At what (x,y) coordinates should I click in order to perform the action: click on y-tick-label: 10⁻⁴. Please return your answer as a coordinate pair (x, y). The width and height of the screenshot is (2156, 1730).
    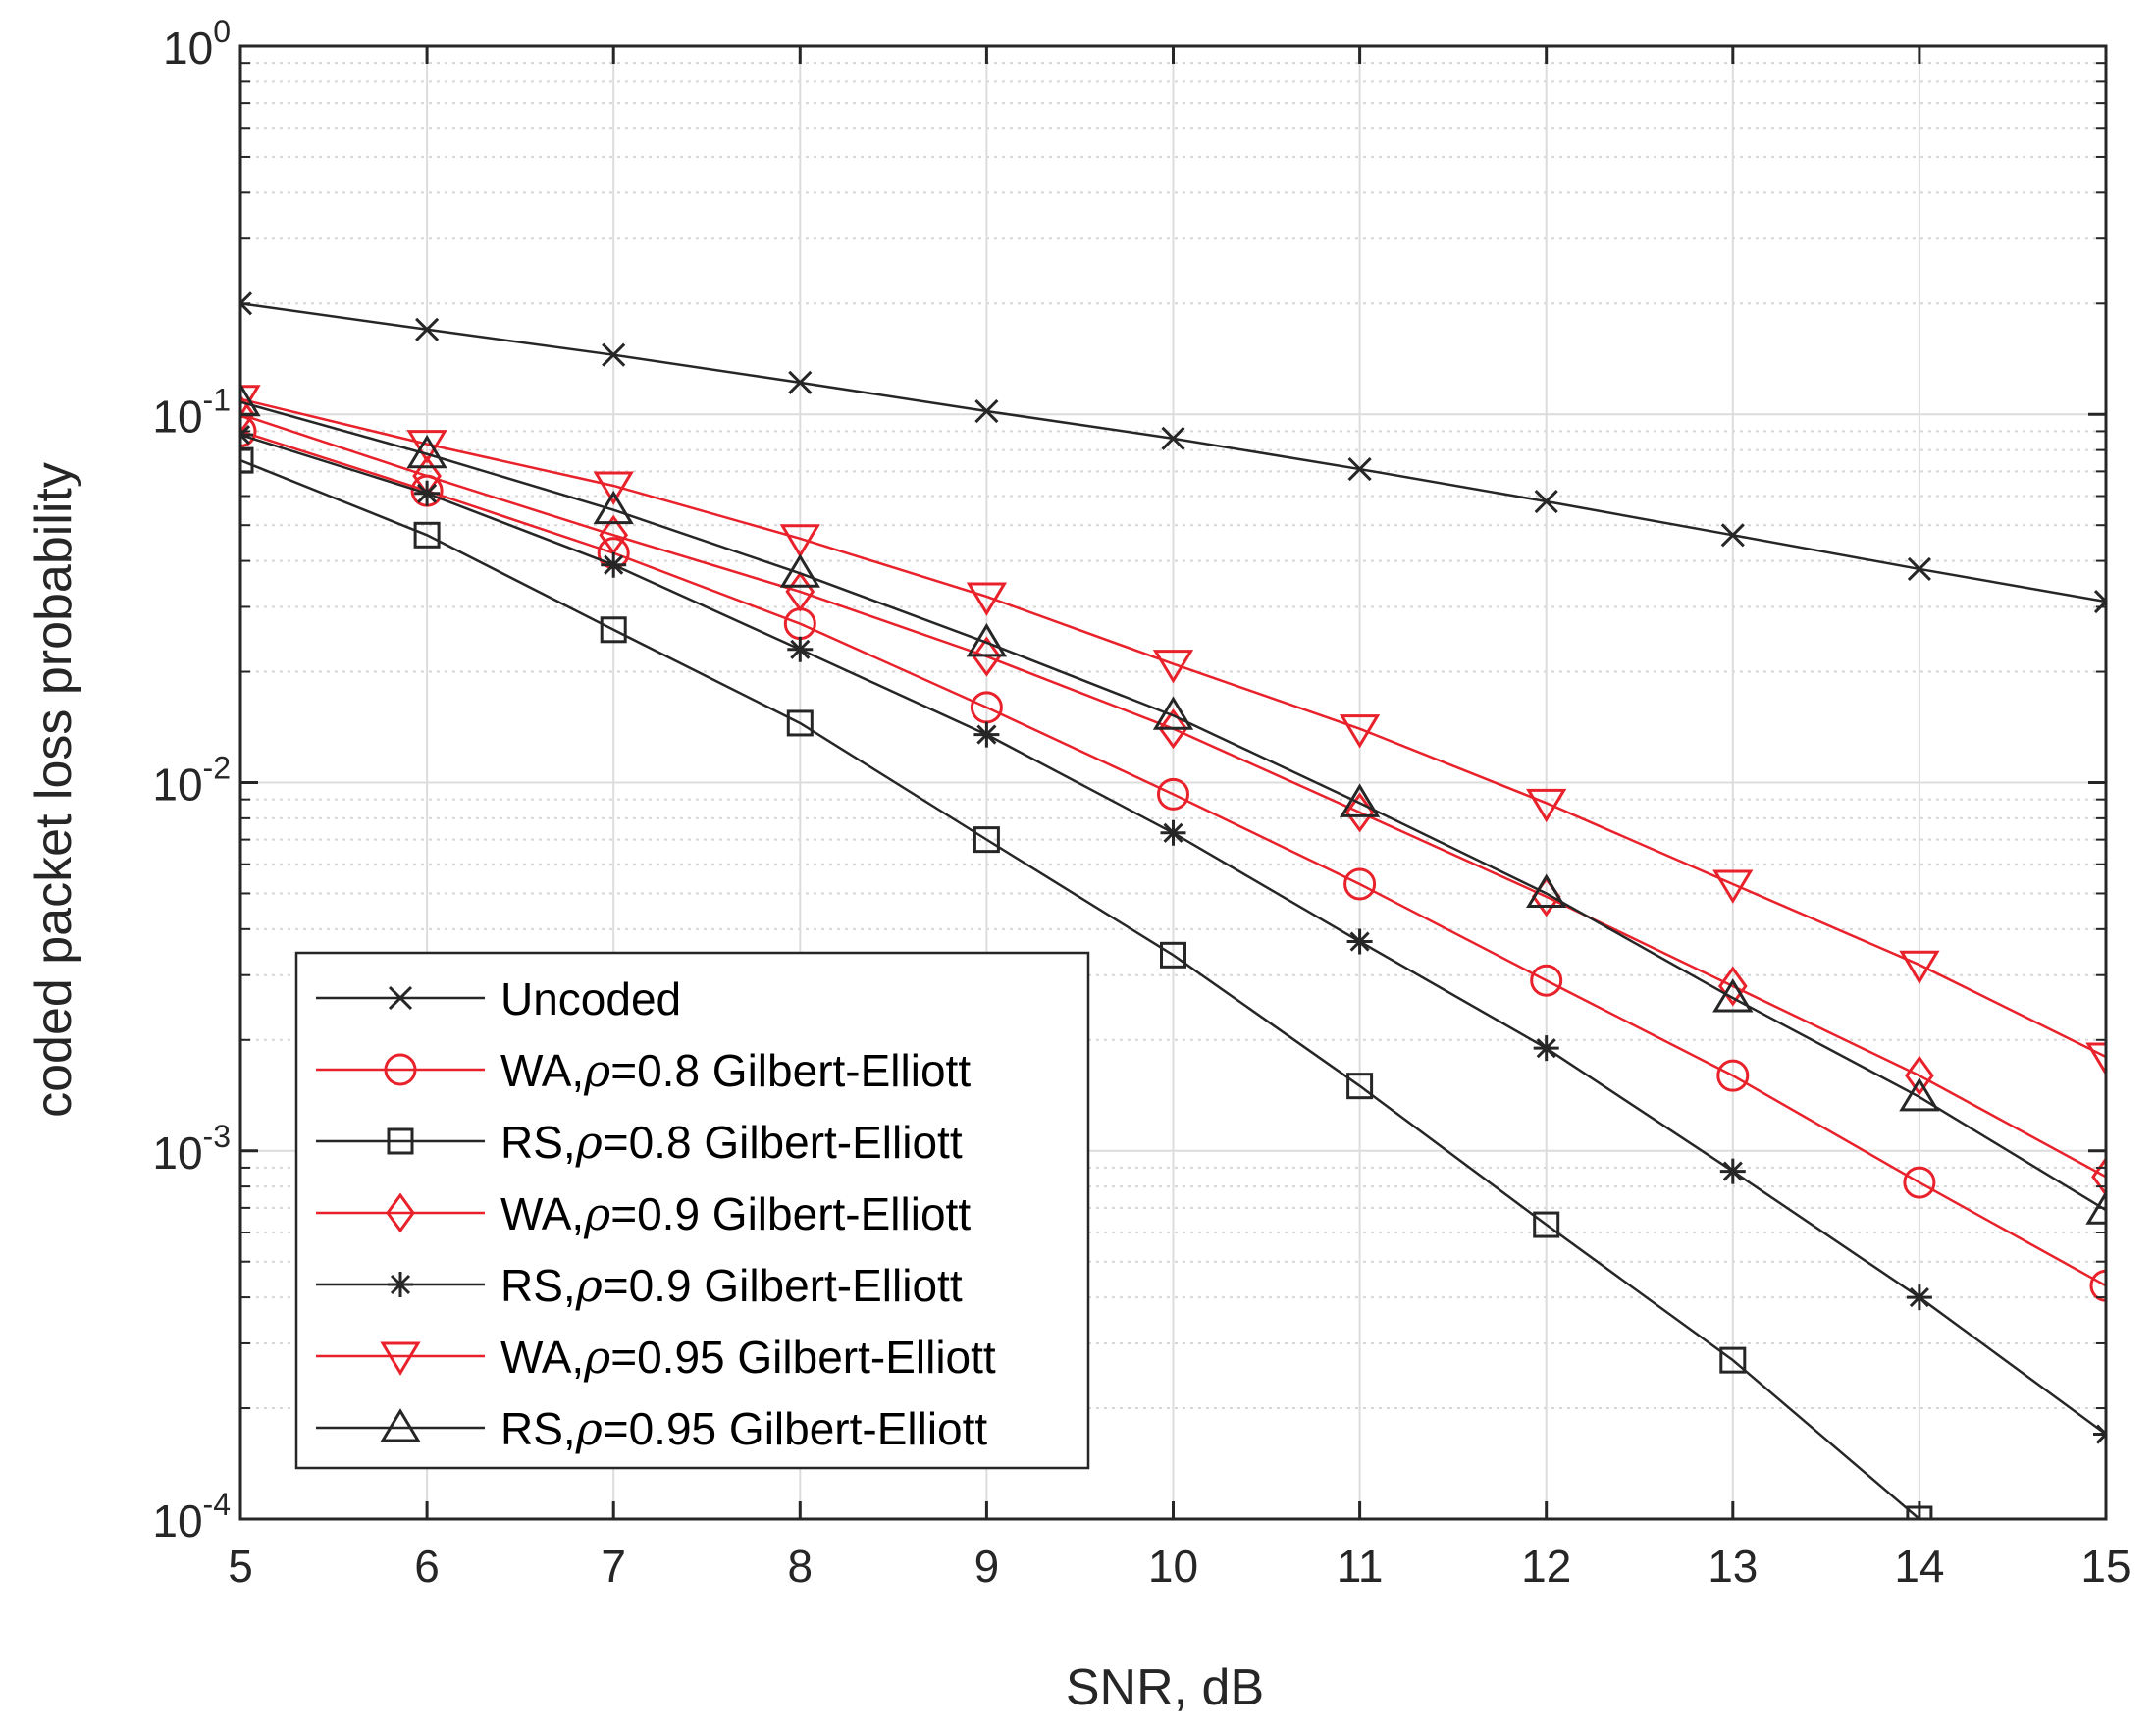
    Looking at the image, I should click on (191, 1517).